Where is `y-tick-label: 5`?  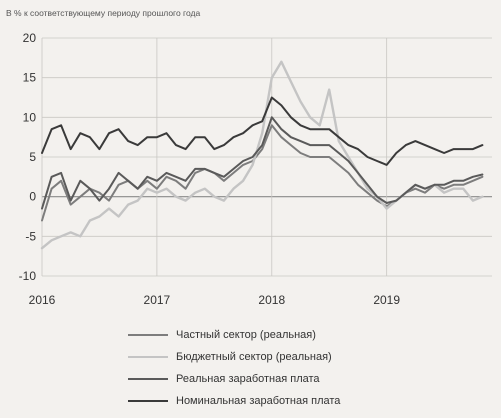 y-tick-label: 5 is located at coordinates (32, 157).